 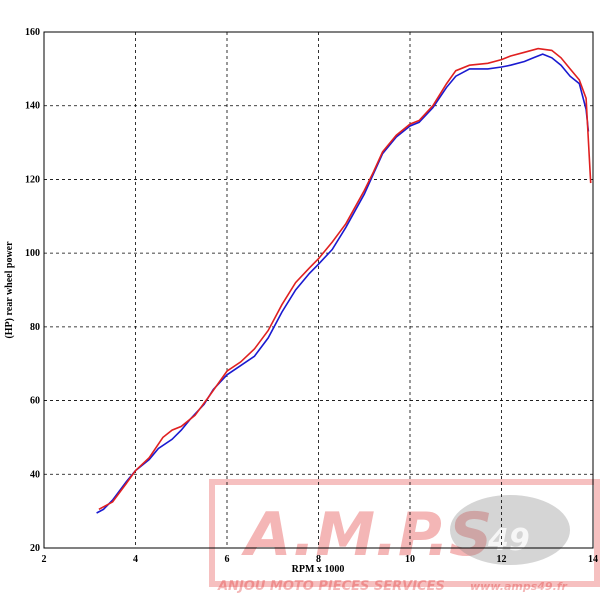 What do you see at coordinates (366, 535) in the screenshot?
I see `watermark-logo: A.M.P.S` at bounding box center [366, 535].